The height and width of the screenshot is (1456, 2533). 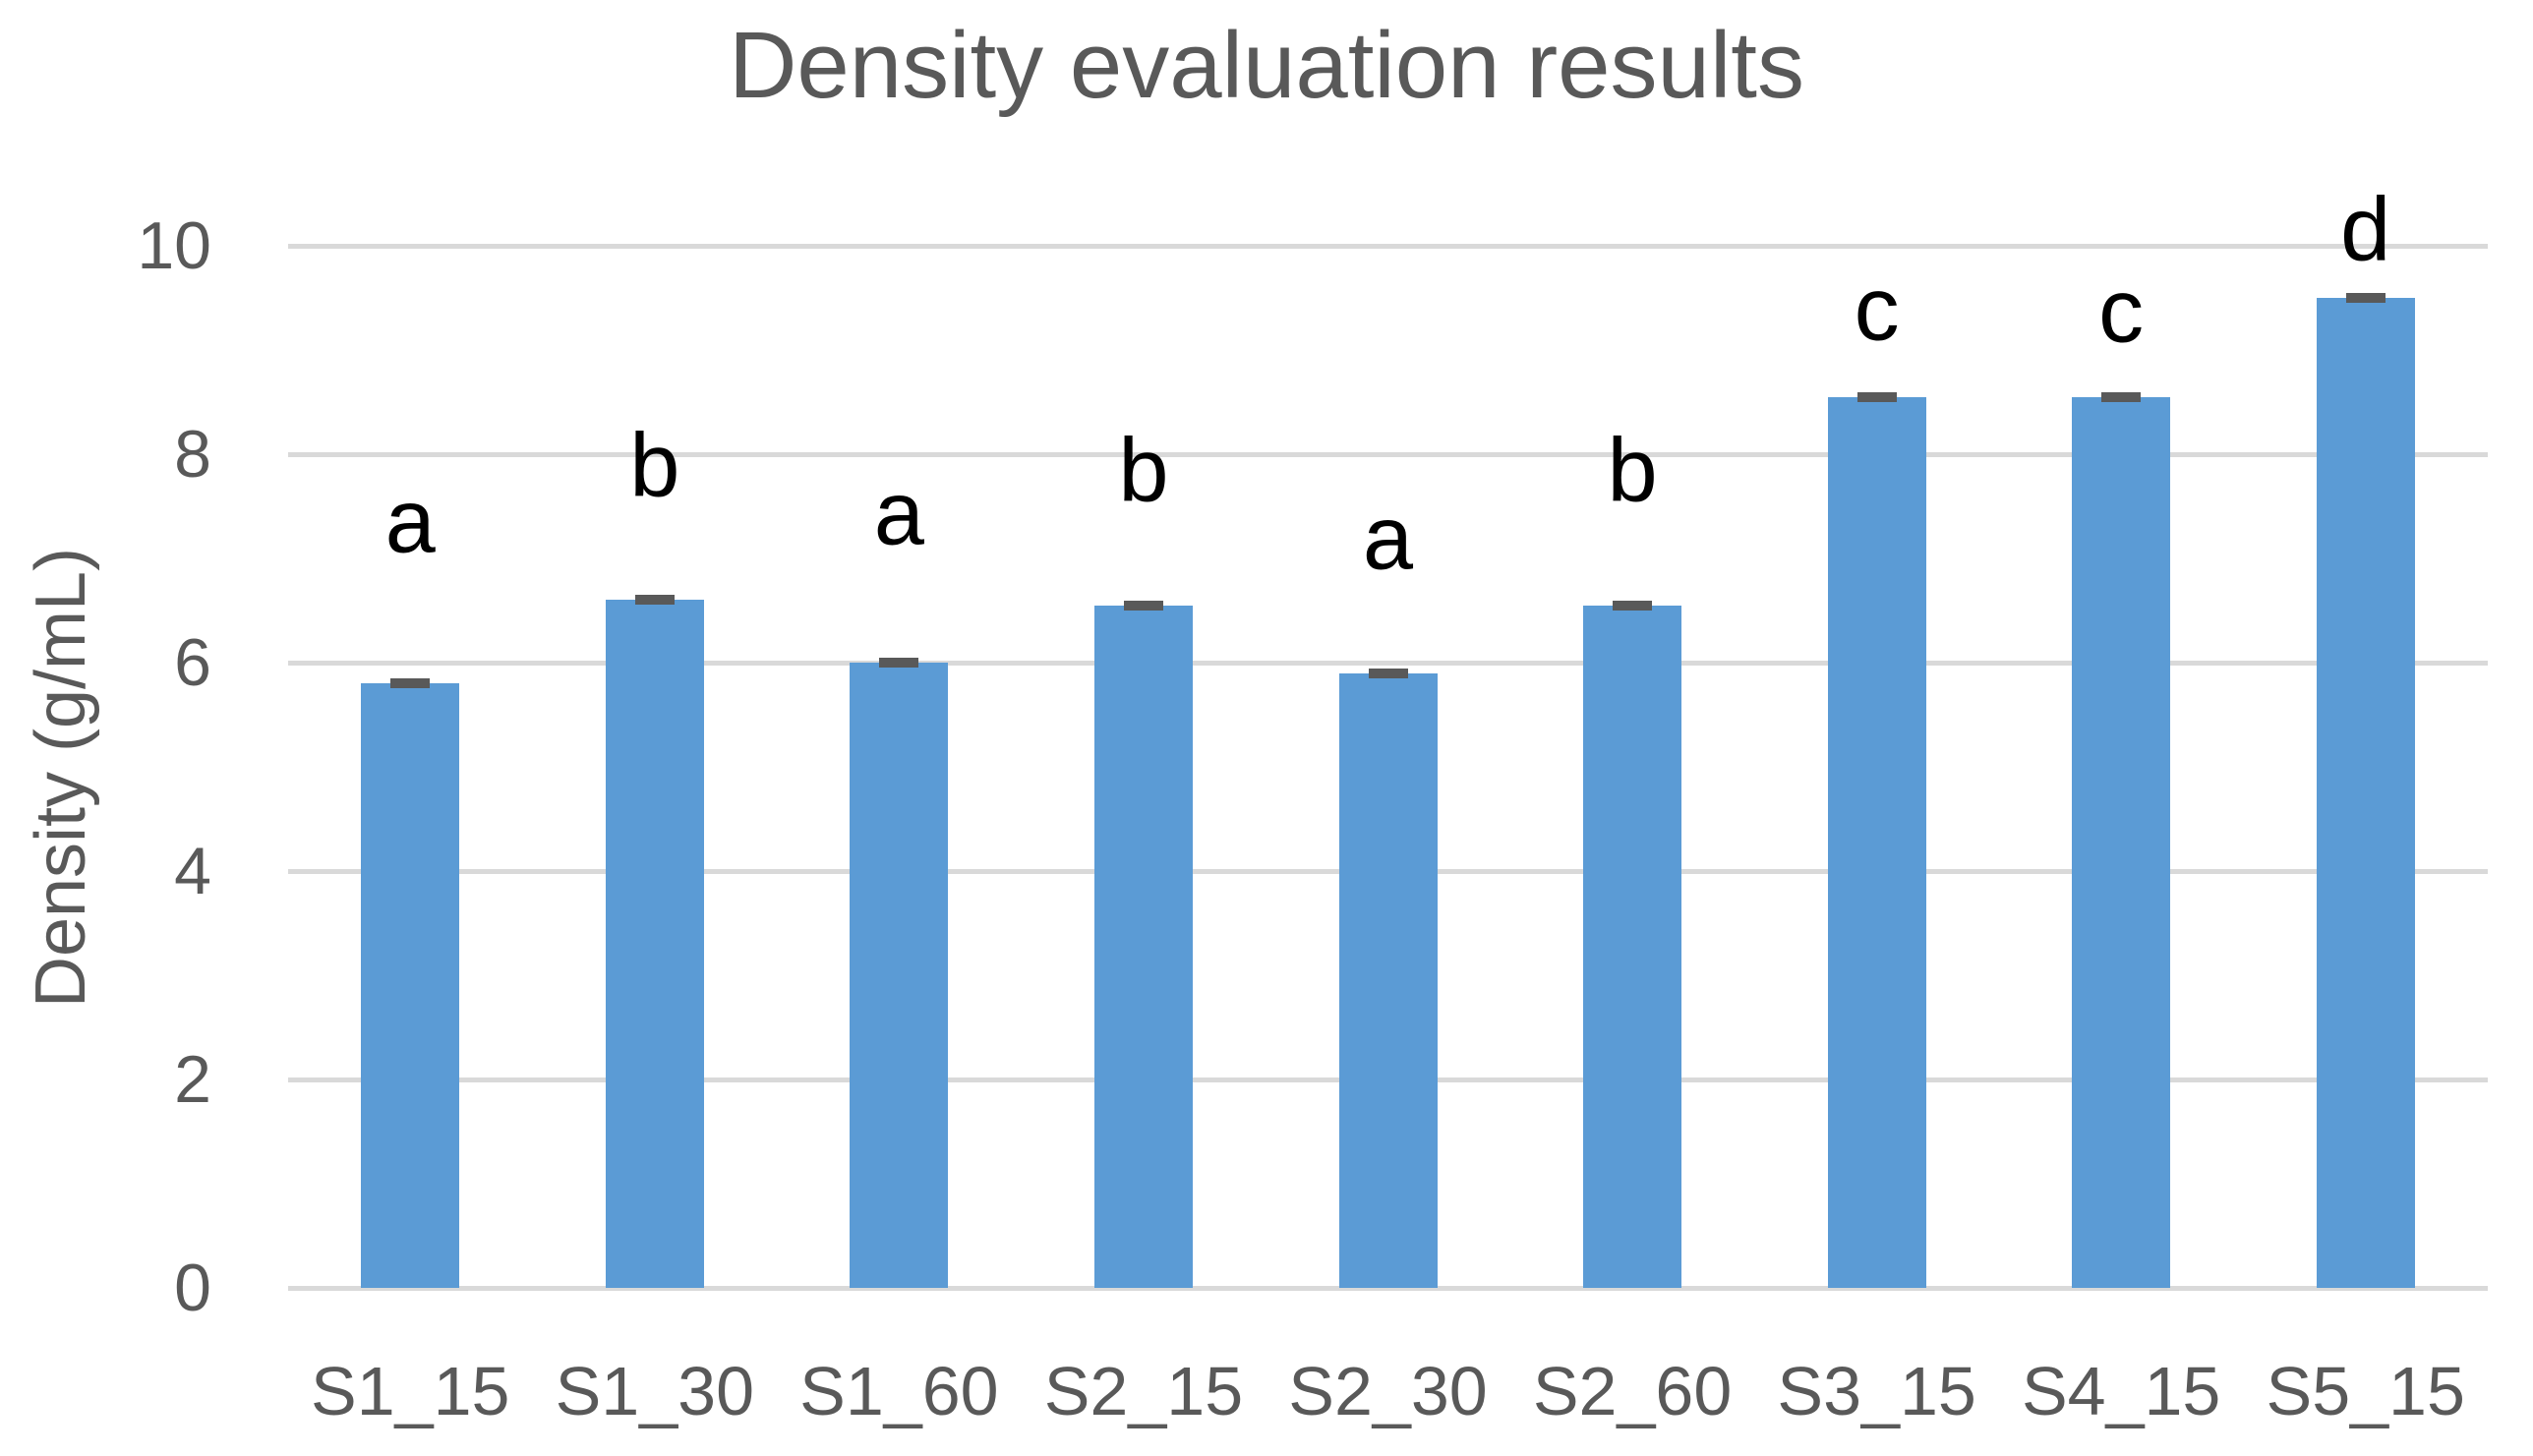 What do you see at coordinates (192, 1079) in the screenshot?
I see `y-tick-label: 2` at bounding box center [192, 1079].